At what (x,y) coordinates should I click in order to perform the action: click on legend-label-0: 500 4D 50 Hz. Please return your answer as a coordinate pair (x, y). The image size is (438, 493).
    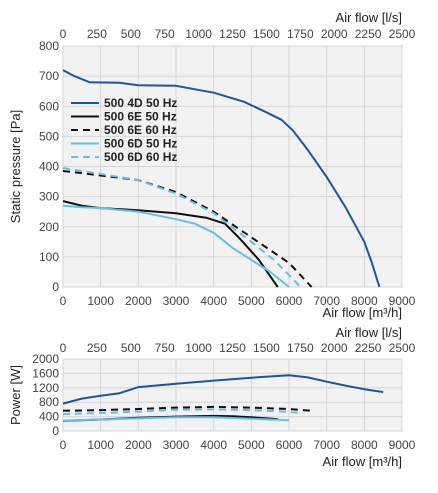
    Looking at the image, I should click on (140, 103).